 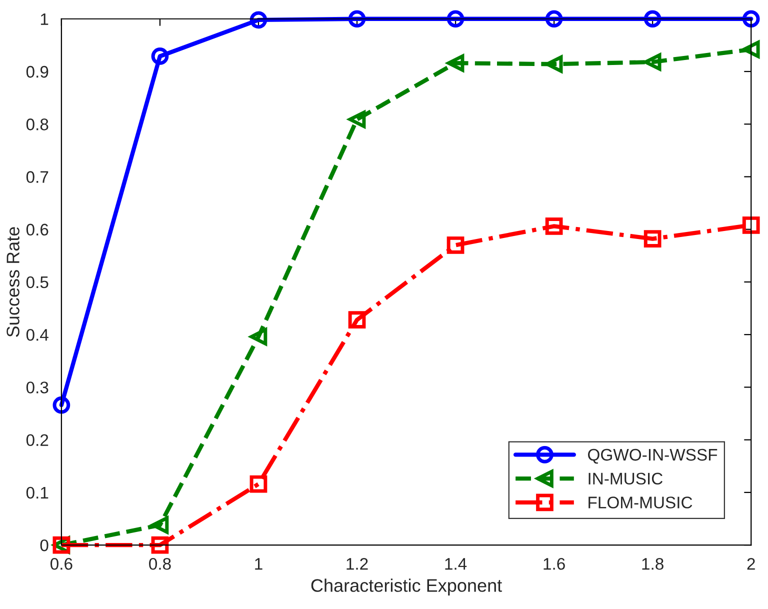 I want to click on y-tick-label: 0.3, so click(x=37, y=388).